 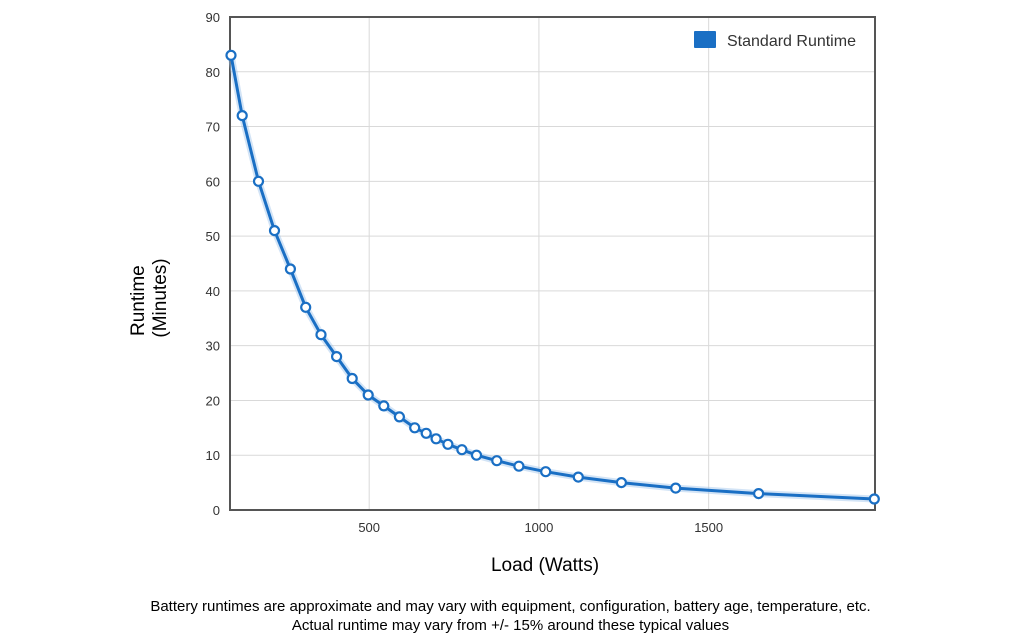 I want to click on y-tick-label: 90, so click(x=213, y=17).